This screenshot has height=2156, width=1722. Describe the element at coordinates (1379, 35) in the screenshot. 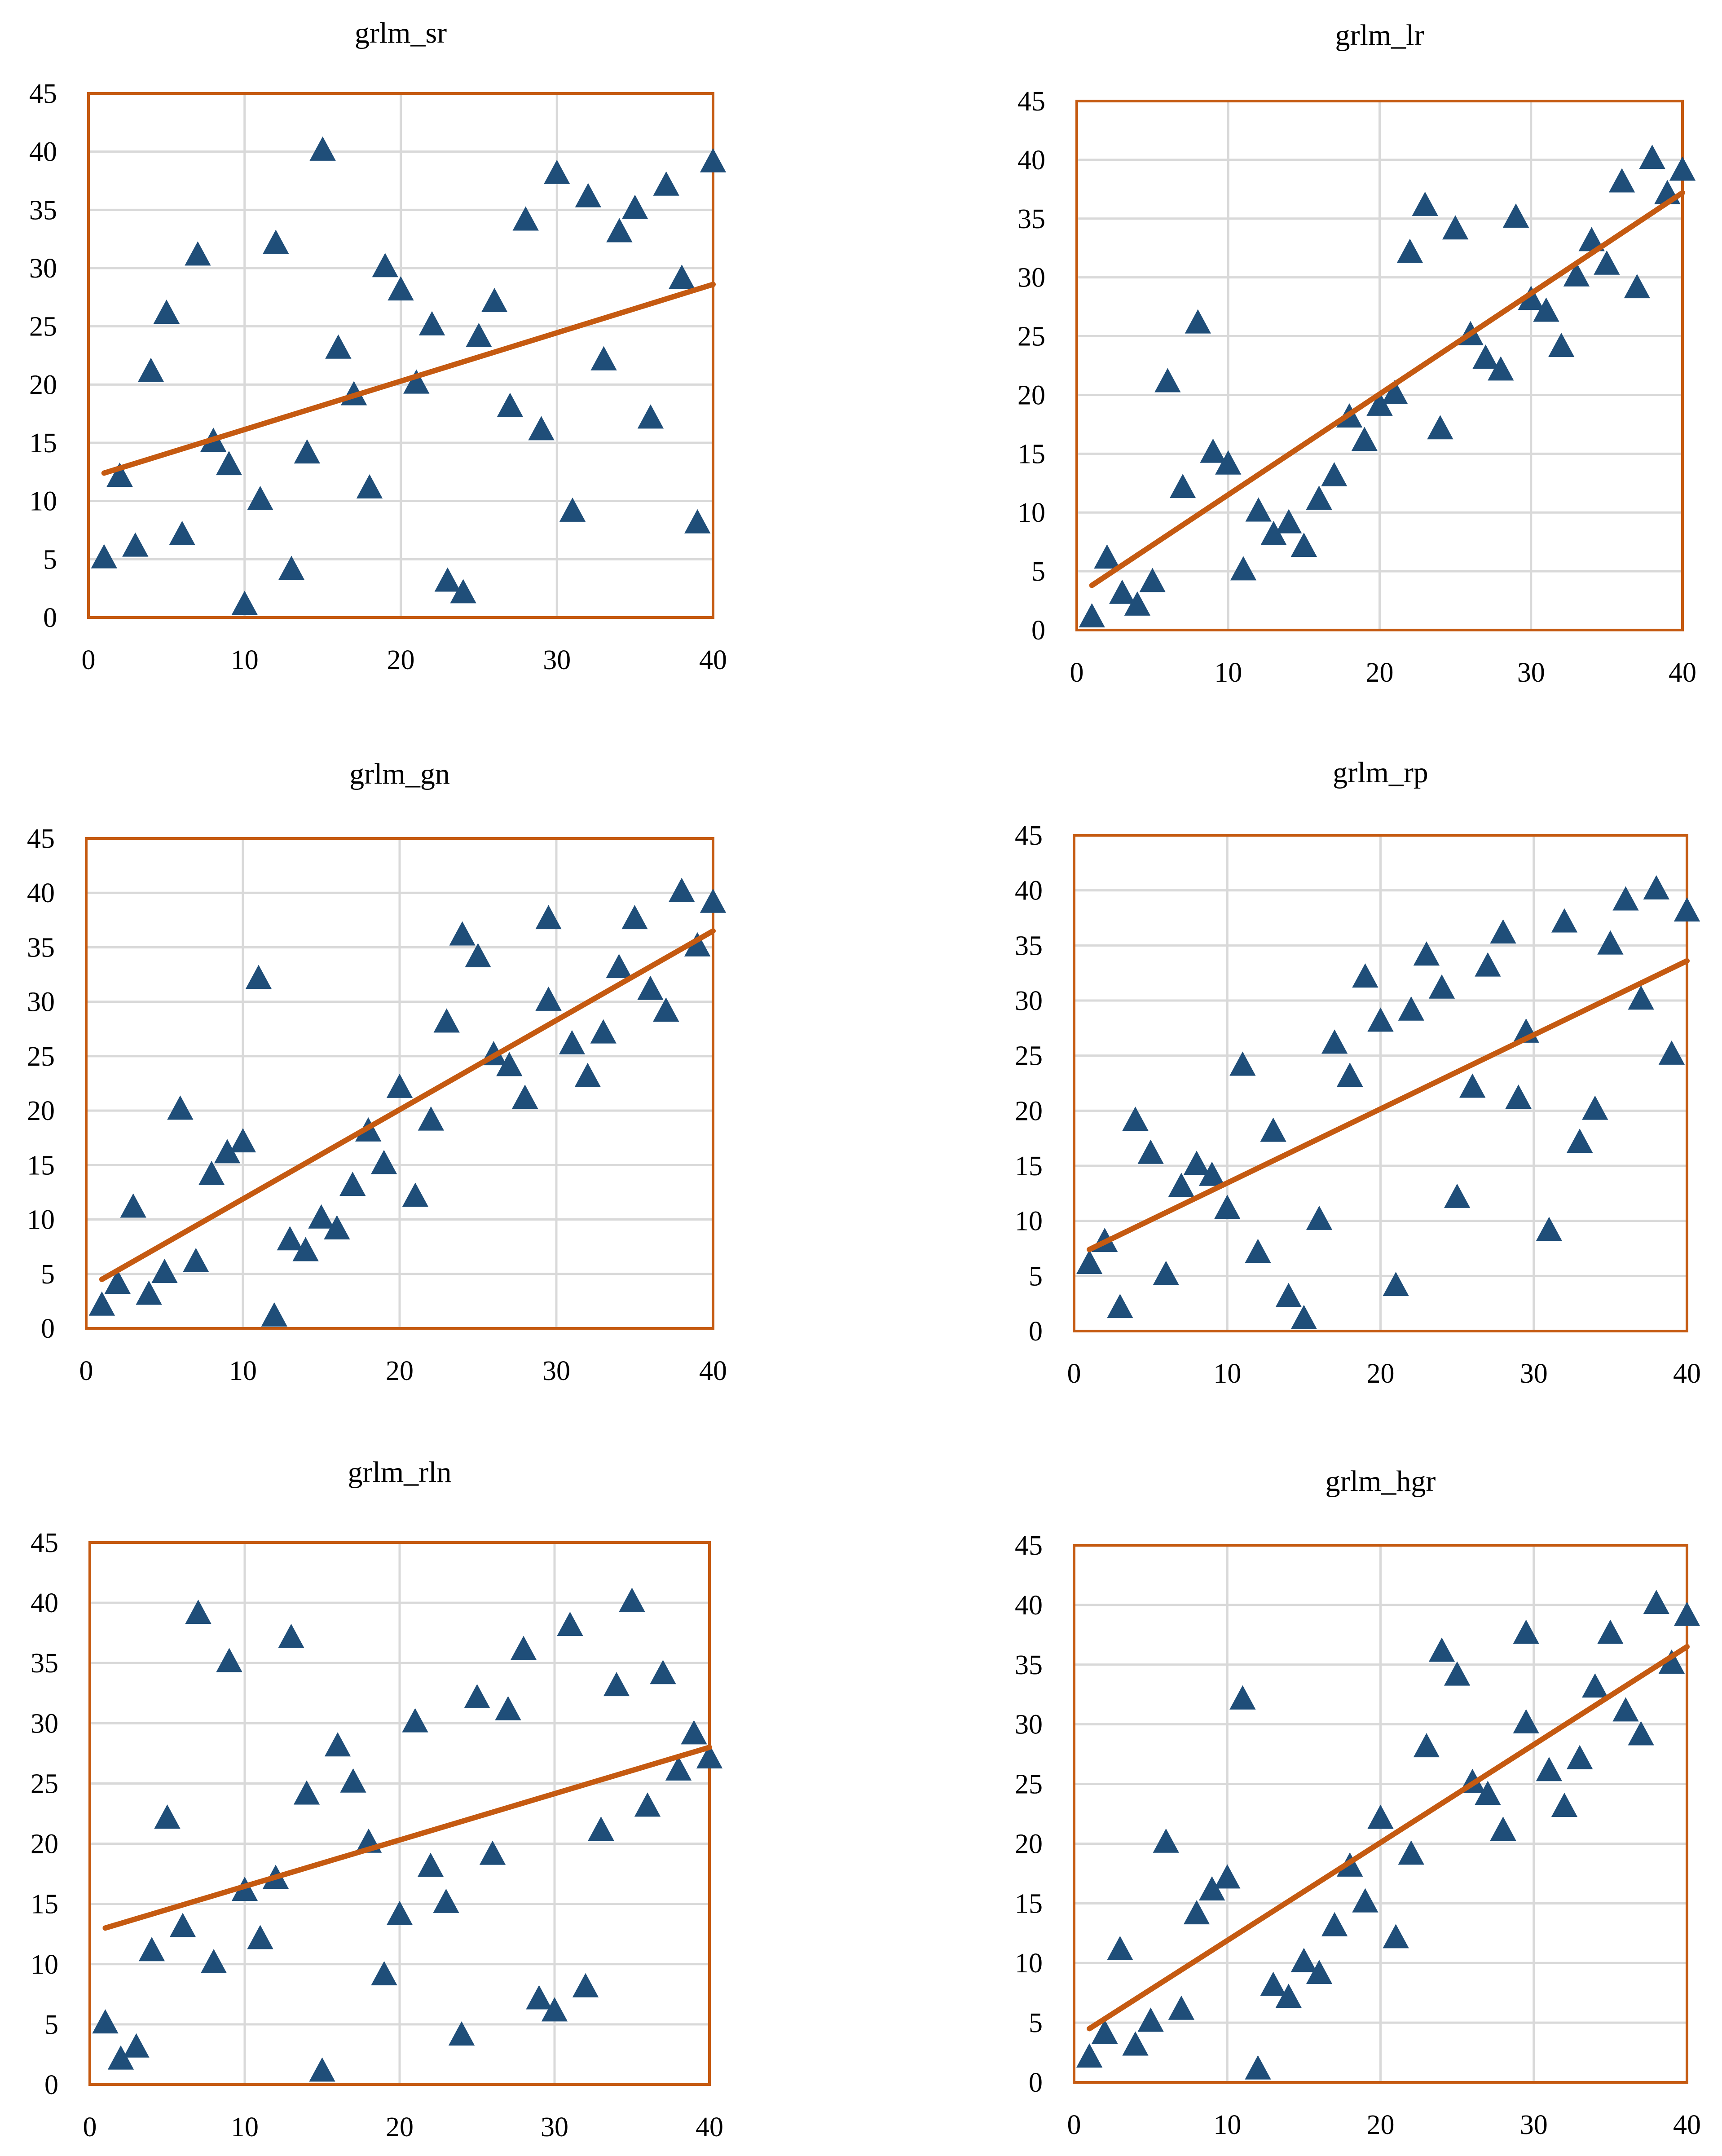

I see `chart-title: grlm_lr` at that location.